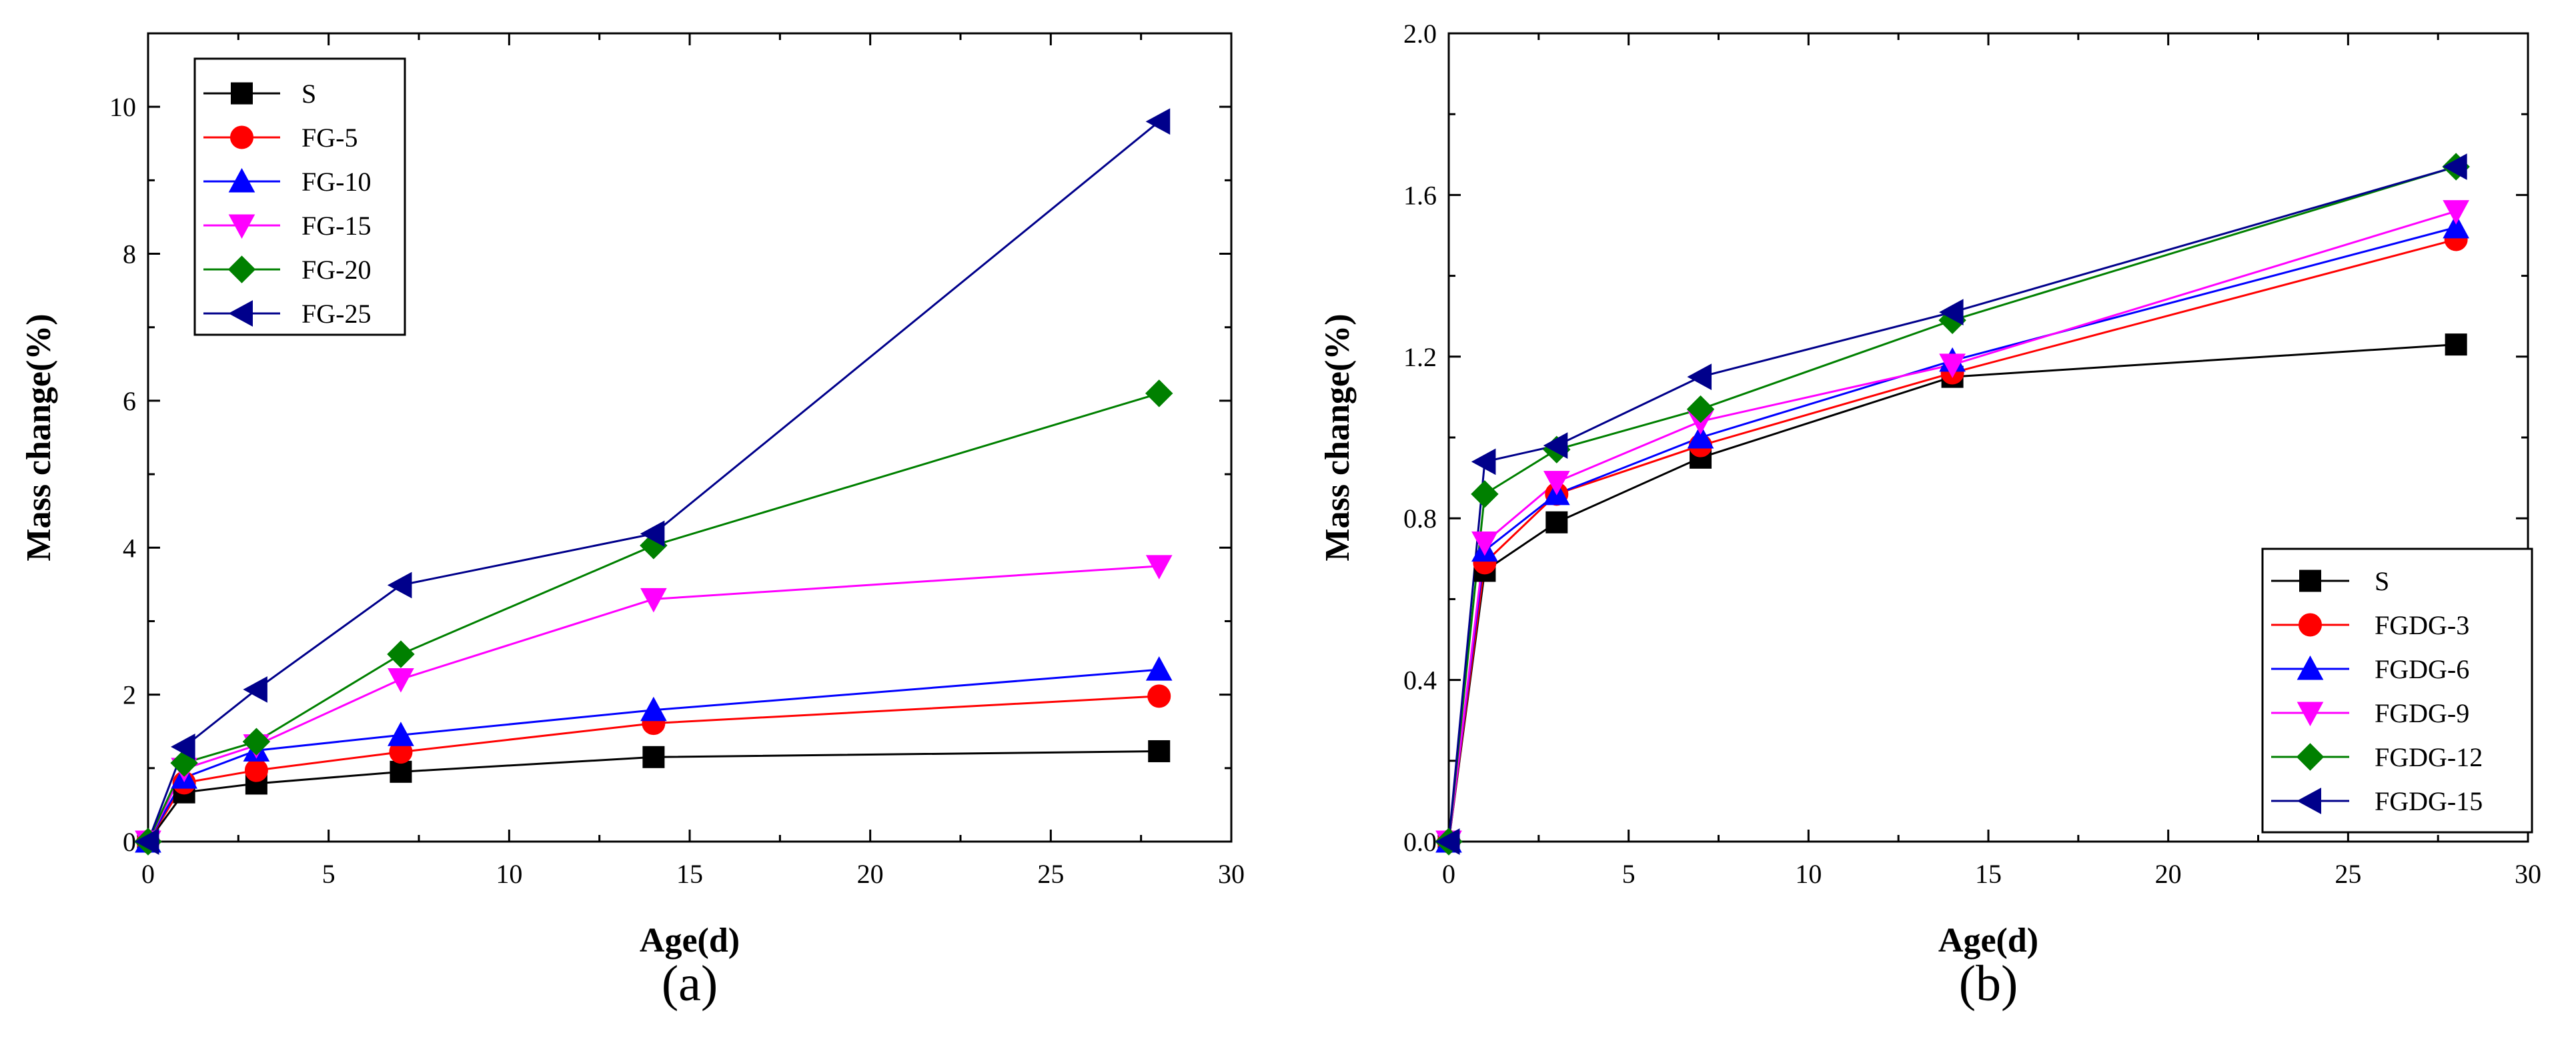 This screenshot has height=1061, width=2576. Describe the element at coordinates (336, 270) in the screenshot. I see `legend-label: FG-20` at that location.